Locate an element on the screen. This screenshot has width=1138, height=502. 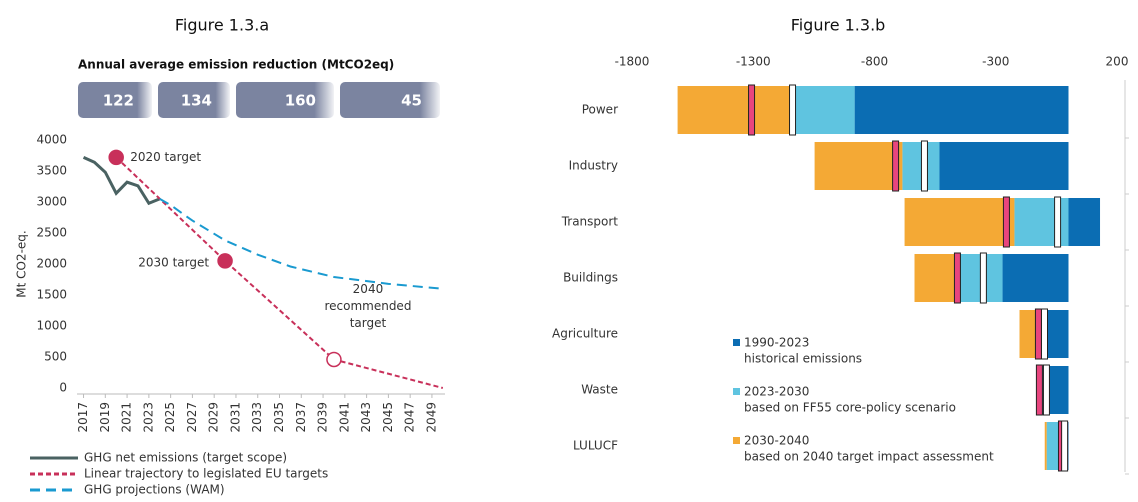
x-tick-label: -300 is located at coordinates (995, 62).